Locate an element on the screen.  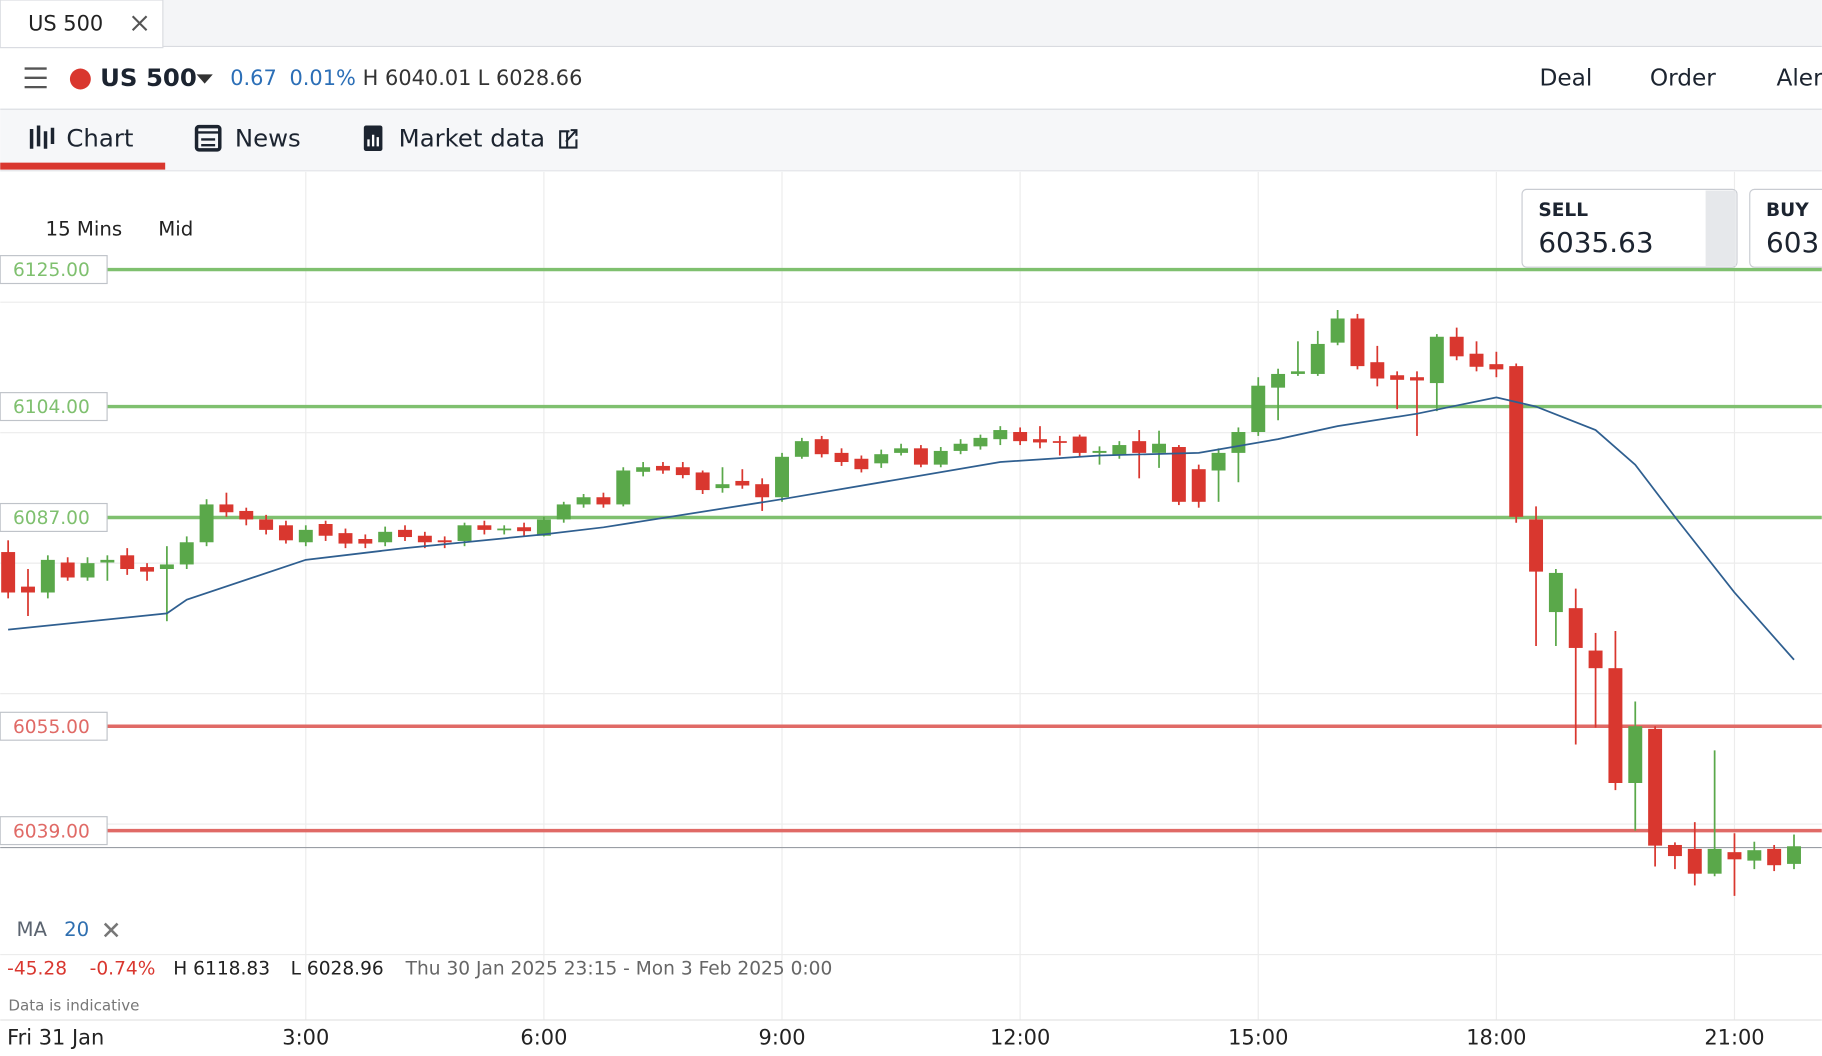
nav-tab: News is located at coordinates (268, 137).